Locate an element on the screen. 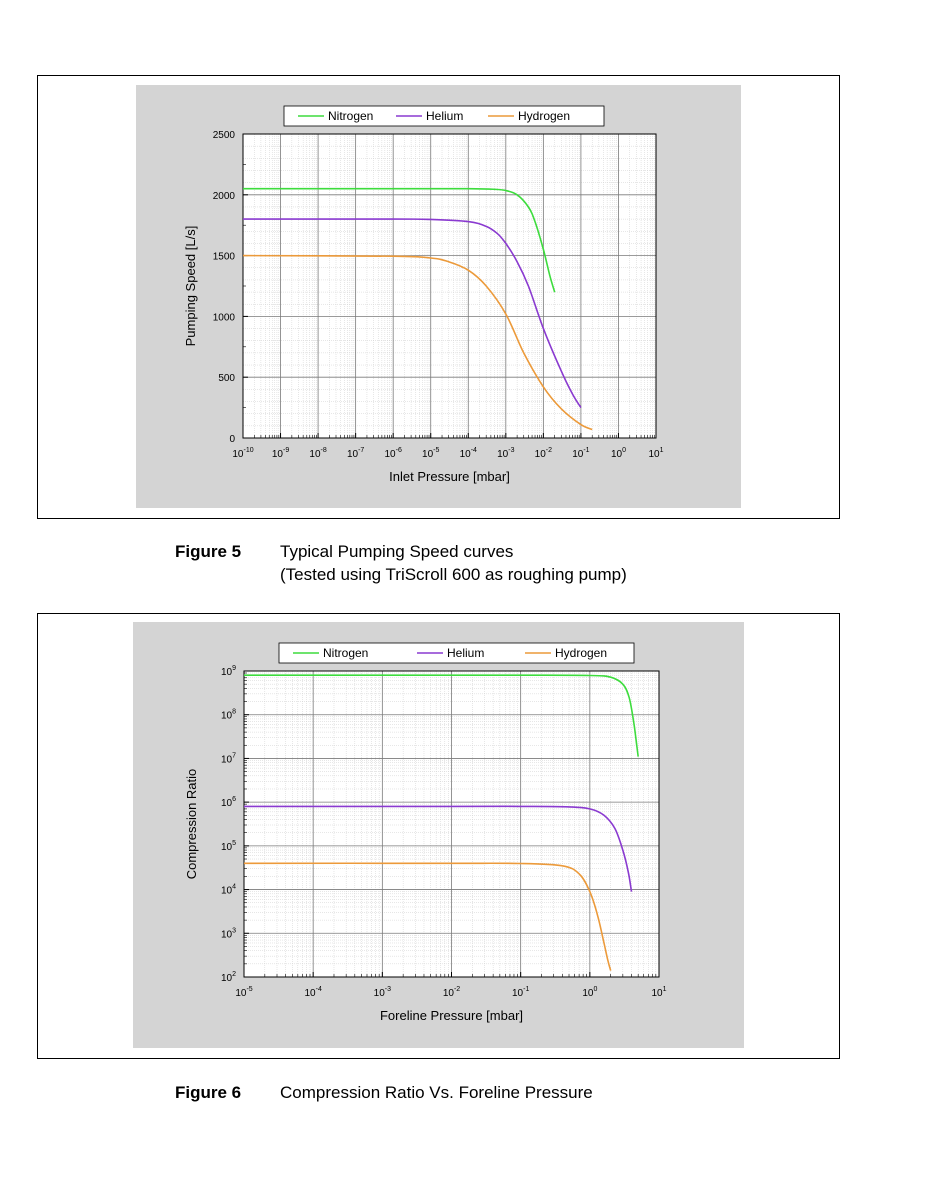 The width and height of the screenshot is (950, 1177). plot-area is located at coordinates (449, 286).